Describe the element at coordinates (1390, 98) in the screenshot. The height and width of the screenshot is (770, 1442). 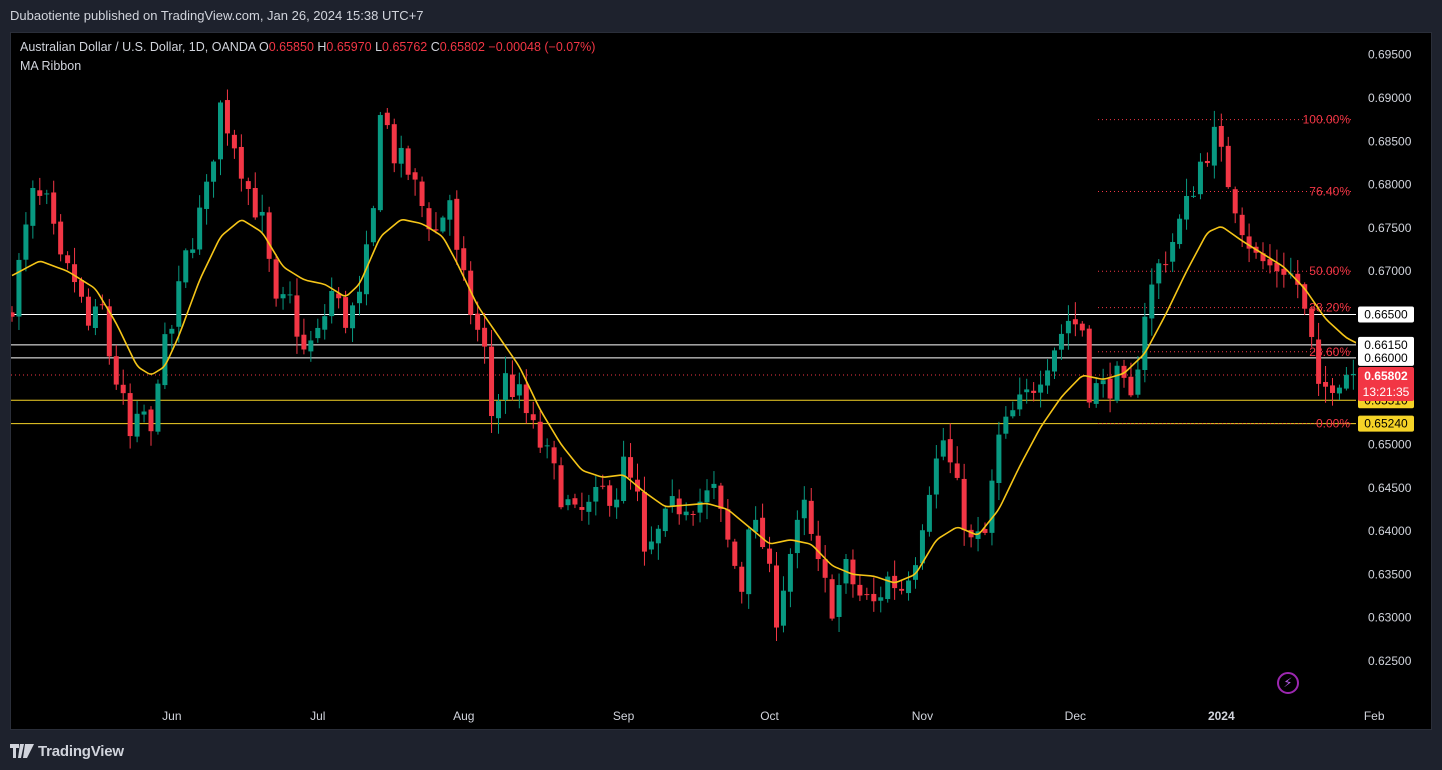
I see `y-tick-label: 0.69000` at that location.